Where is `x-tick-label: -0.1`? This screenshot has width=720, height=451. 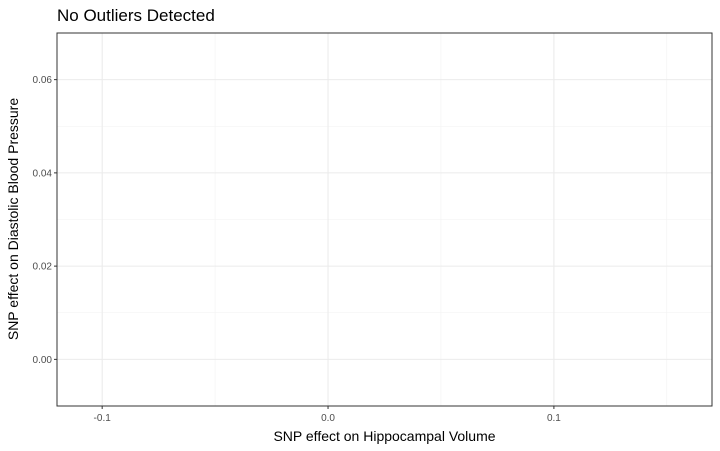 x-tick-label: -0.1 is located at coordinates (103, 418).